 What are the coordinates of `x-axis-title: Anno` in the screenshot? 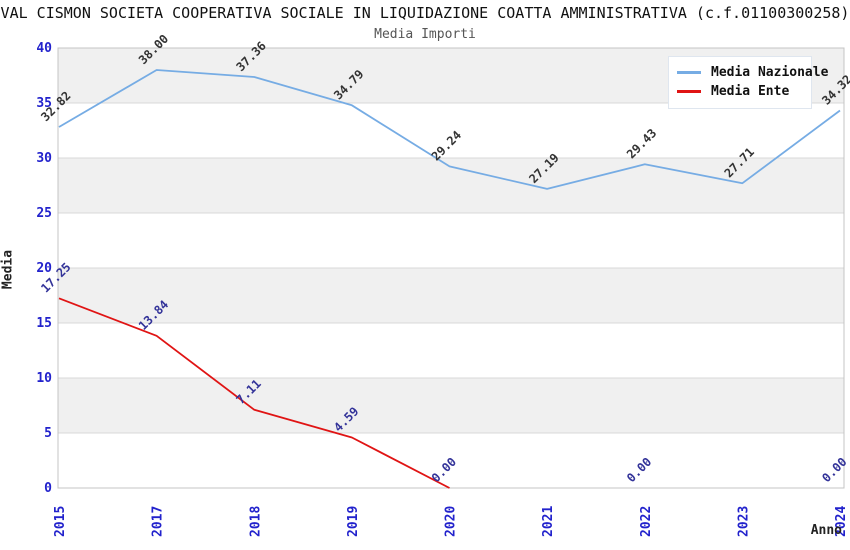 It's located at (826, 530).